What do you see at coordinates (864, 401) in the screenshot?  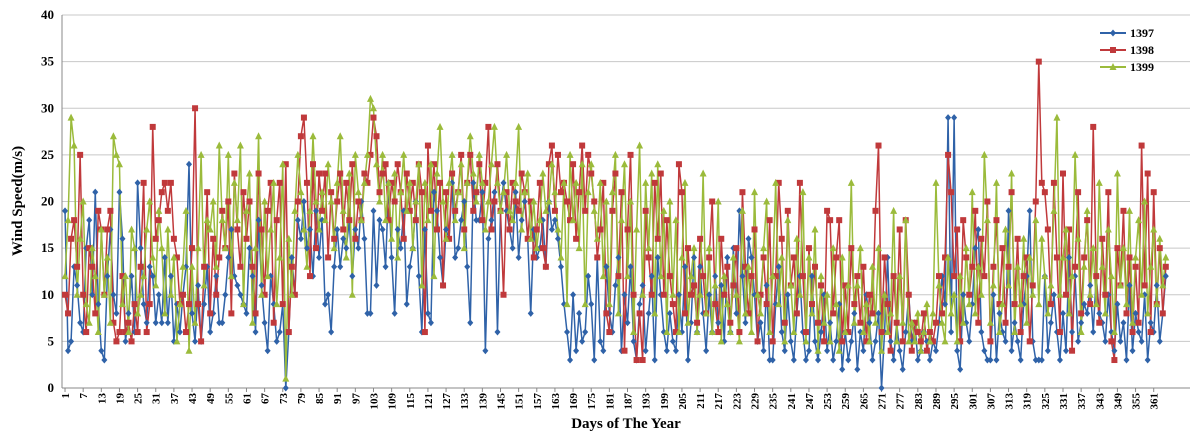 I see `x-tick-label: 265` at bounding box center [864, 401].